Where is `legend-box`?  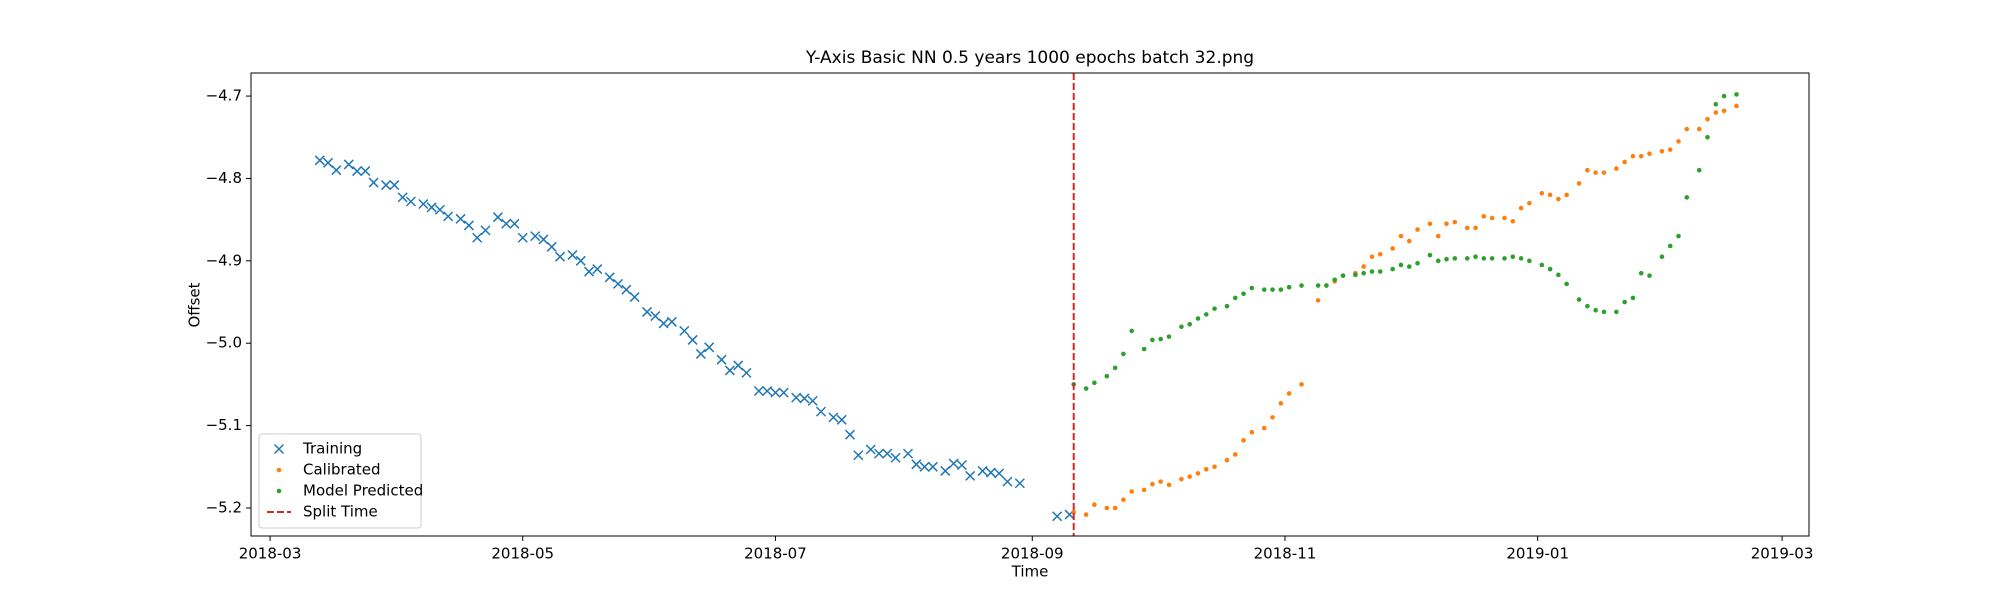
legend-box is located at coordinates (340, 481).